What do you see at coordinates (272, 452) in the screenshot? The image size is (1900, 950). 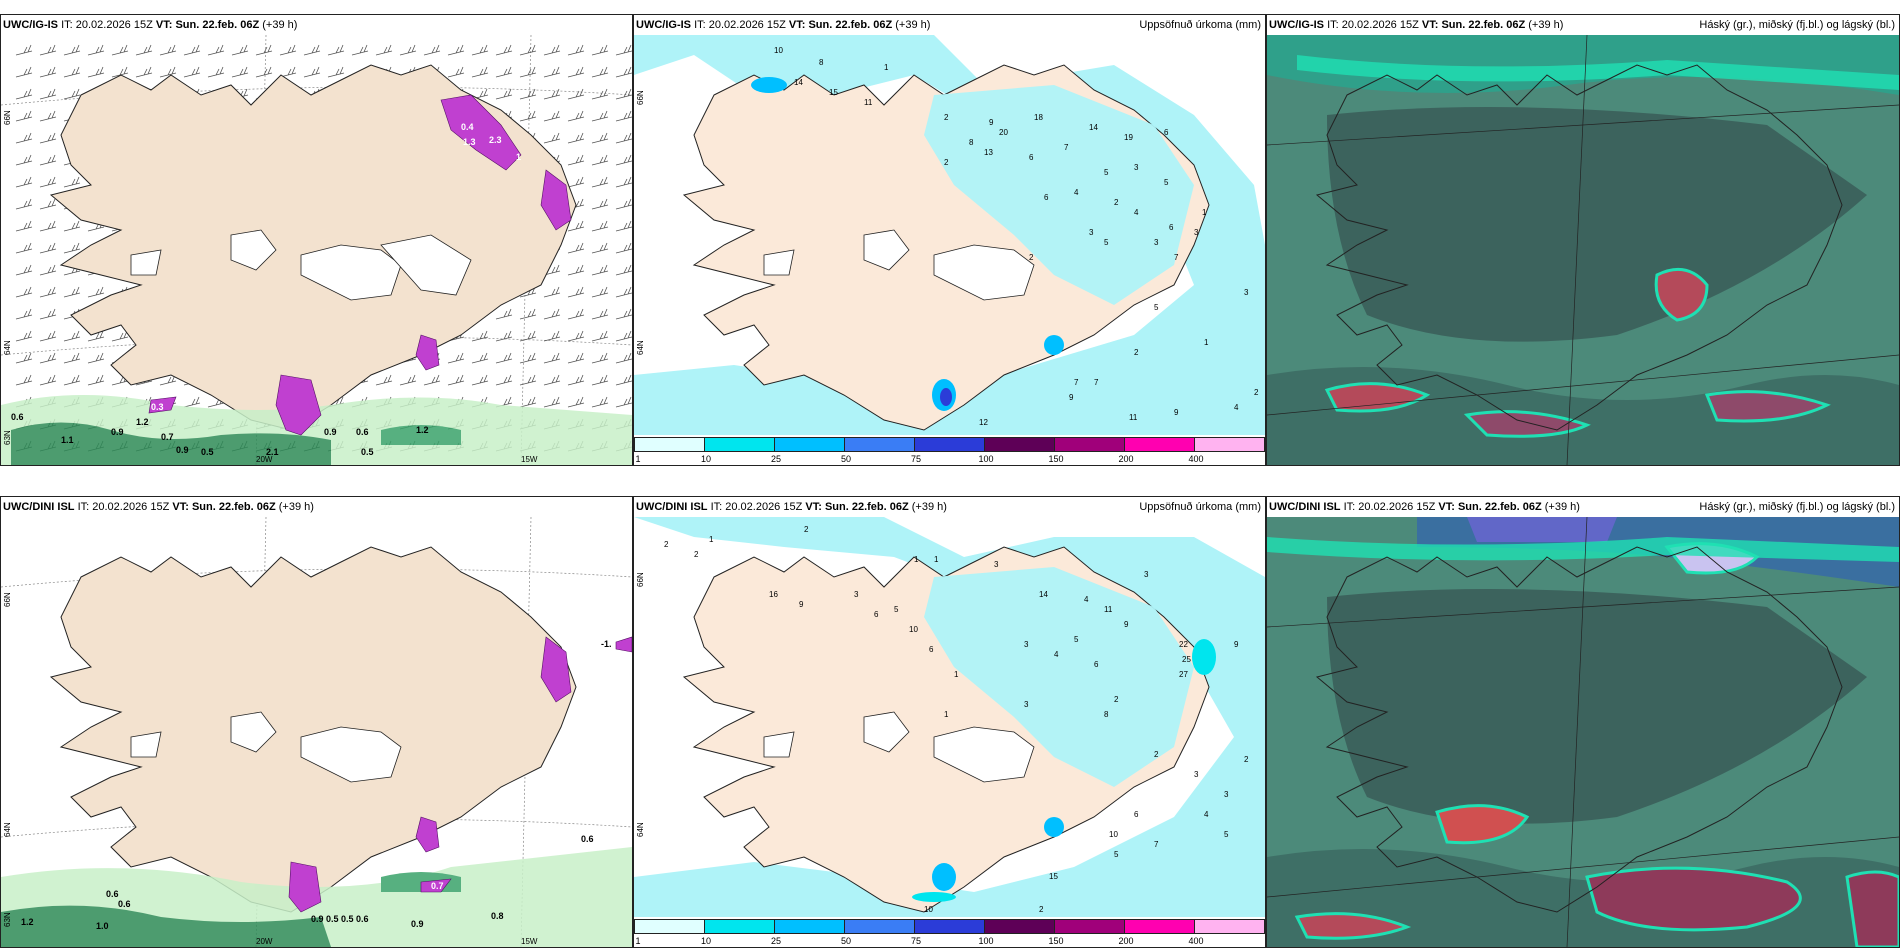 I see `value-label: 2.1` at bounding box center [272, 452].